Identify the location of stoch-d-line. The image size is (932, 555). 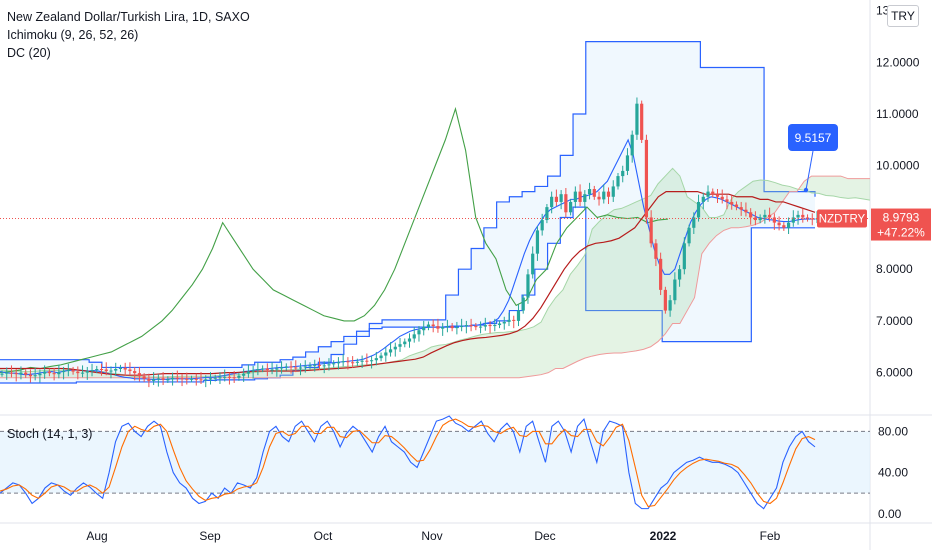
(408, 463).